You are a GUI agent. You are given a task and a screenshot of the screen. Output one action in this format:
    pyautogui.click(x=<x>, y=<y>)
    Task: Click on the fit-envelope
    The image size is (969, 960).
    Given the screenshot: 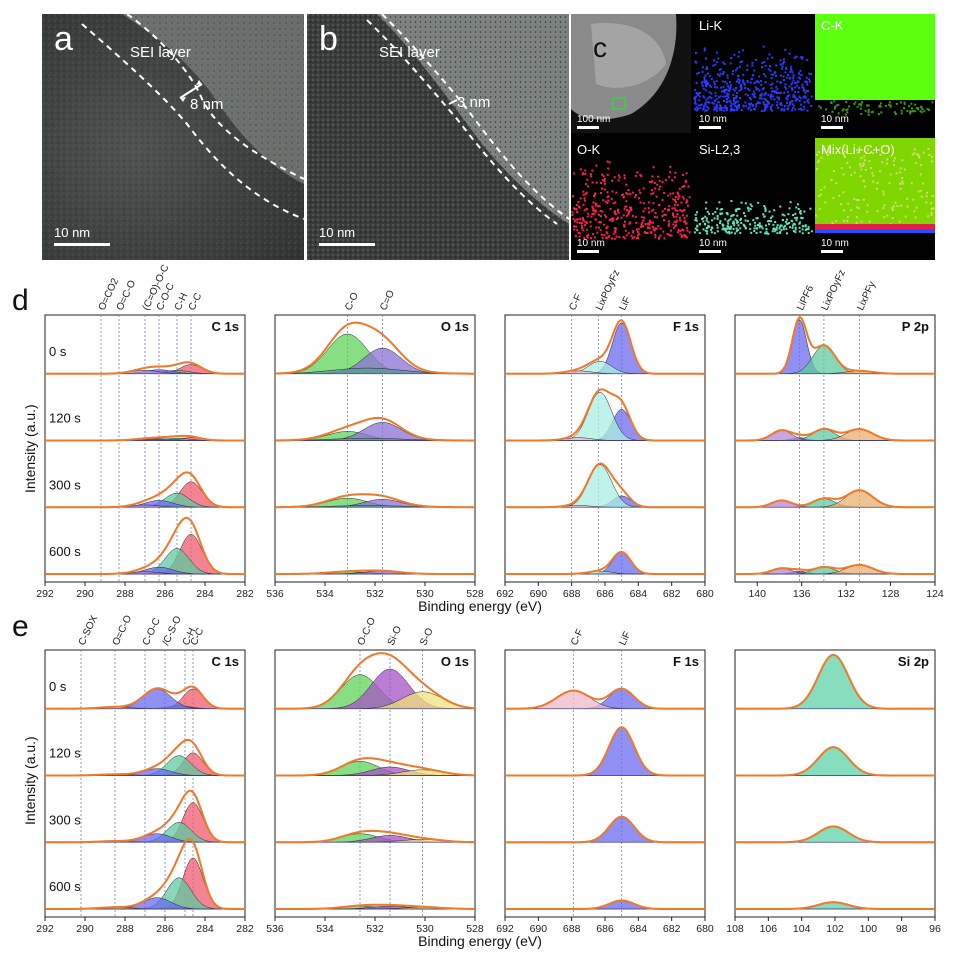 What is the action you would take?
    pyautogui.click(x=835, y=499)
    